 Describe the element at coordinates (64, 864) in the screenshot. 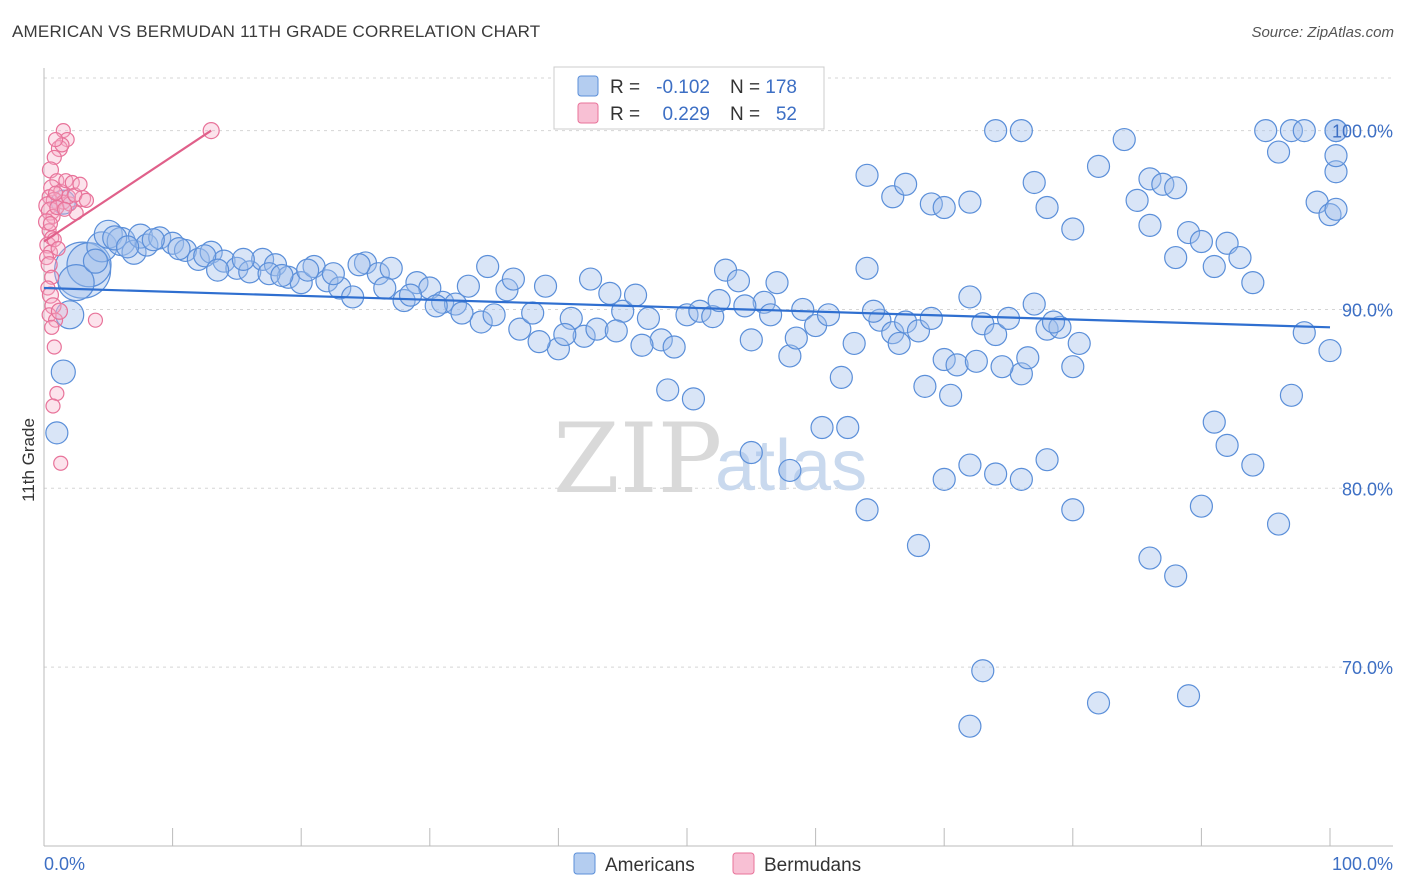

I see `x-tick-min: 0.0%` at that location.